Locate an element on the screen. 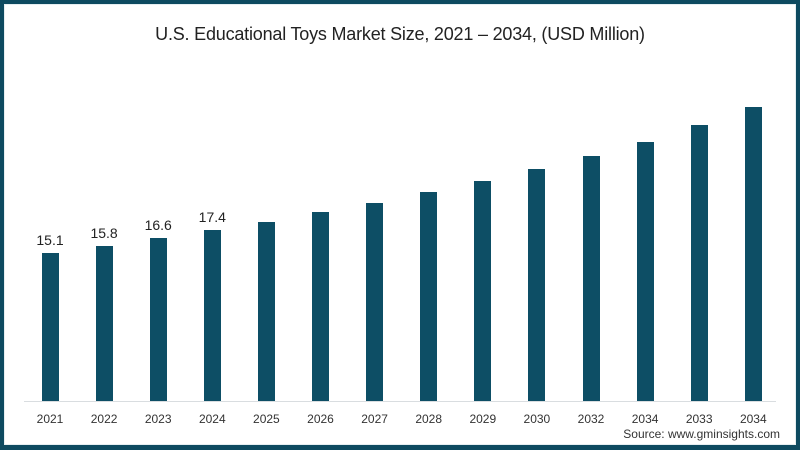 The width and height of the screenshot is (800, 450). data-label: 16.6 is located at coordinates (158, 225).